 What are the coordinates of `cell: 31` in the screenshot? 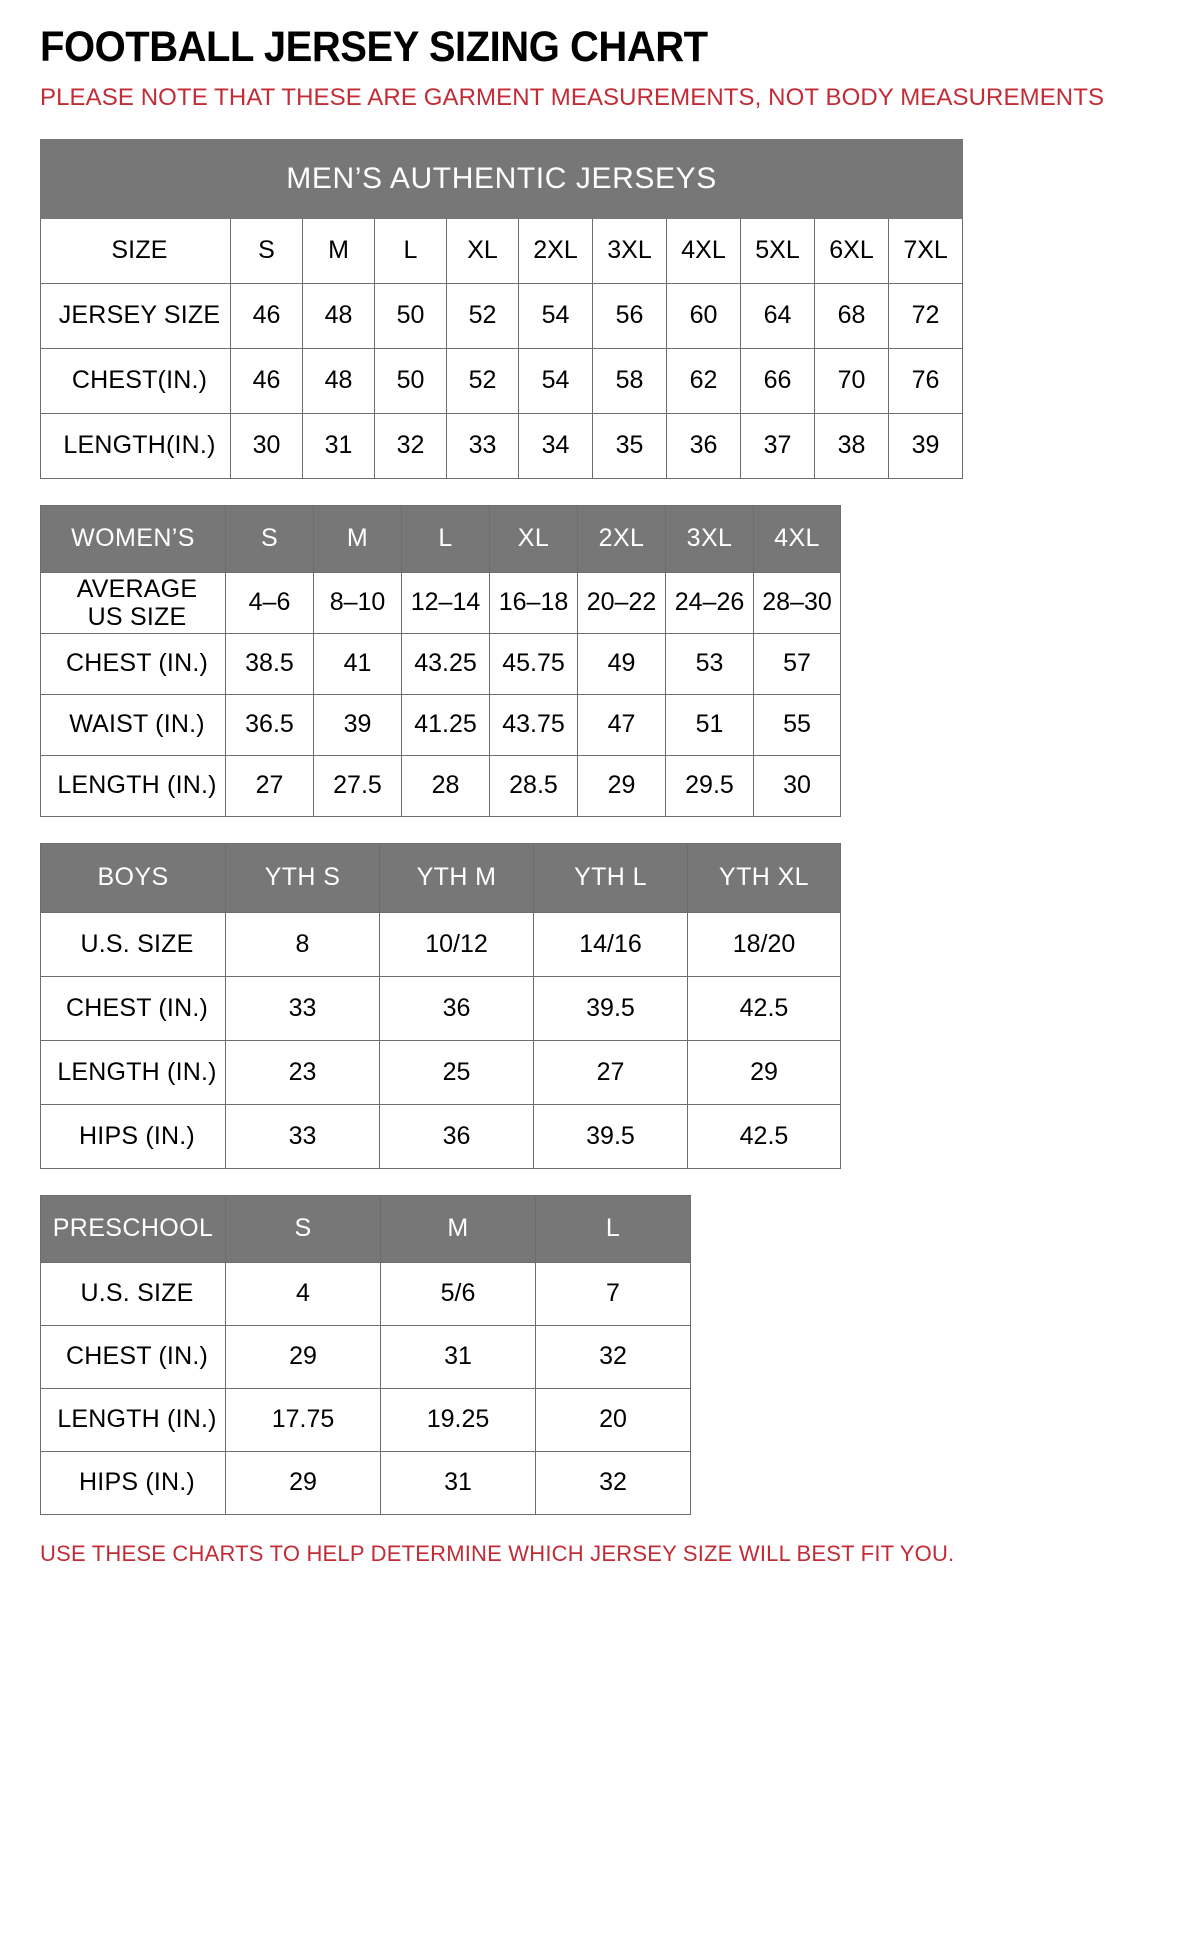 It's located at (458, 1356).